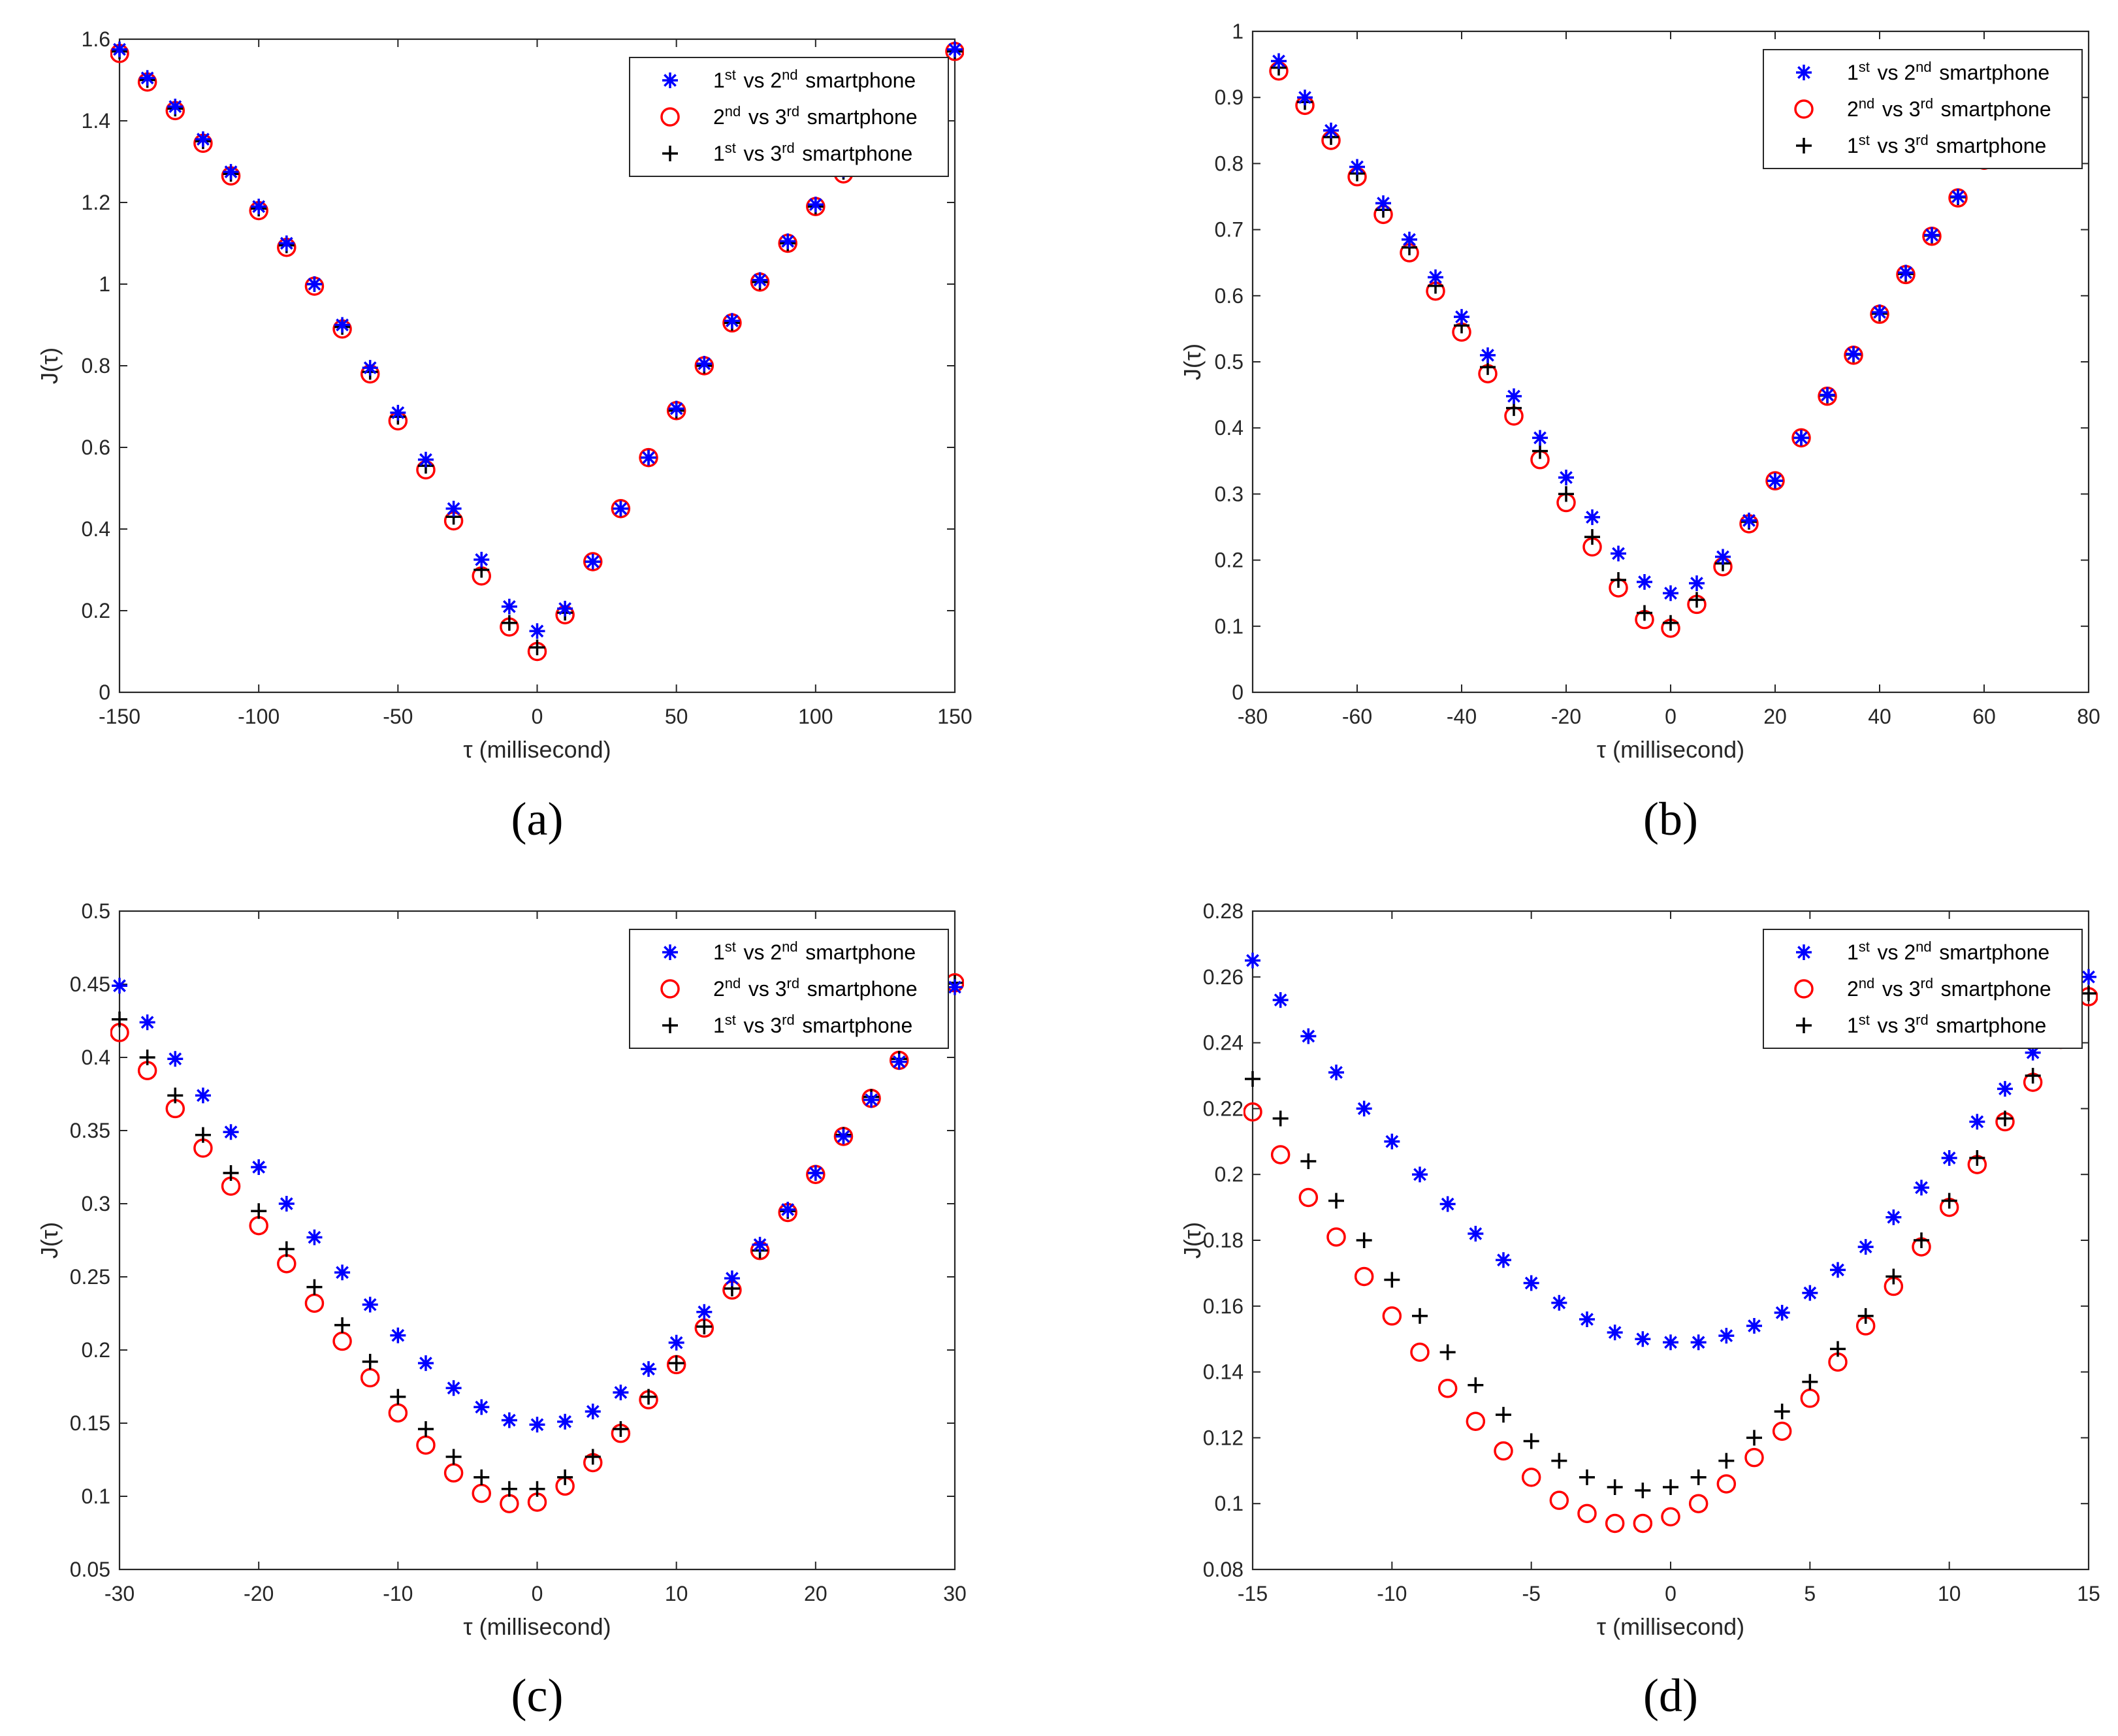 This screenshot has width=2118, height=1736. Describe the element at coordinates (1253, 1594) in the screenshot. I see `x-tick-label: -15` at that location.